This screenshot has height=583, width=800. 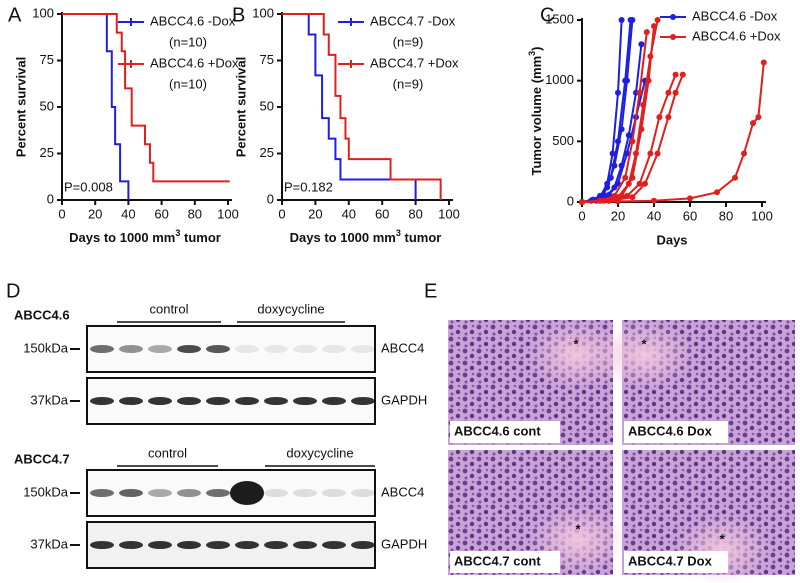 What do you see at coordinates (343, 237) in the screenshot?
I see `x-axis-label-part: Days to 1000 mm` at bounding box center [343, 237].